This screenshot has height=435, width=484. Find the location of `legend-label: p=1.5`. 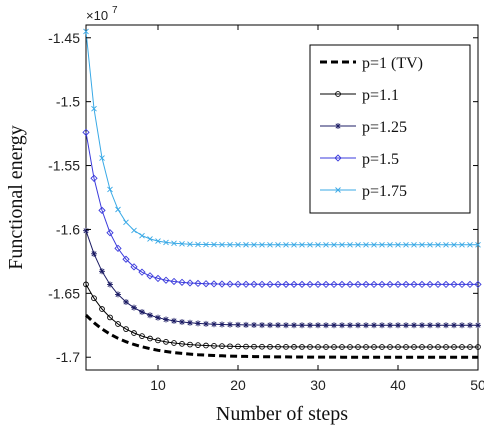

legend-label: p=1.5 is located at coordinates (380, 159).